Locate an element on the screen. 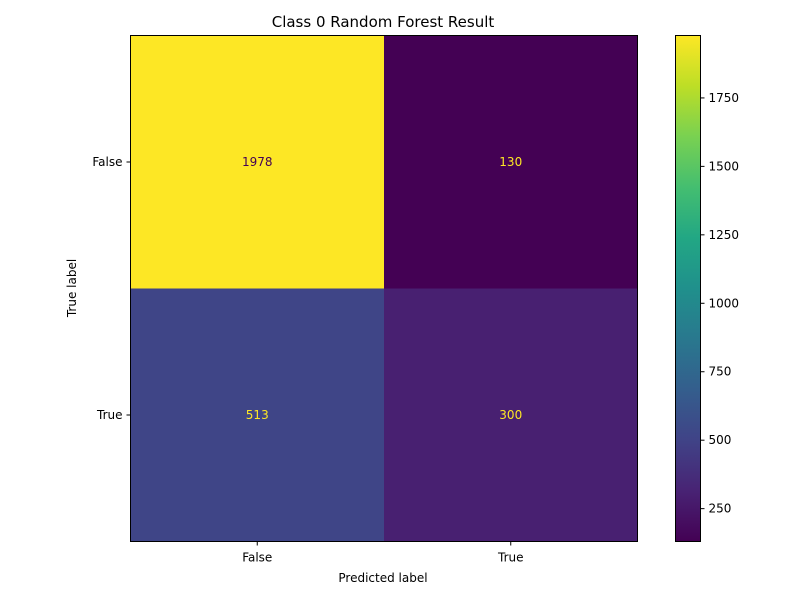  colorbar-tick-label: 1000 is located at coordinates (724, 303).